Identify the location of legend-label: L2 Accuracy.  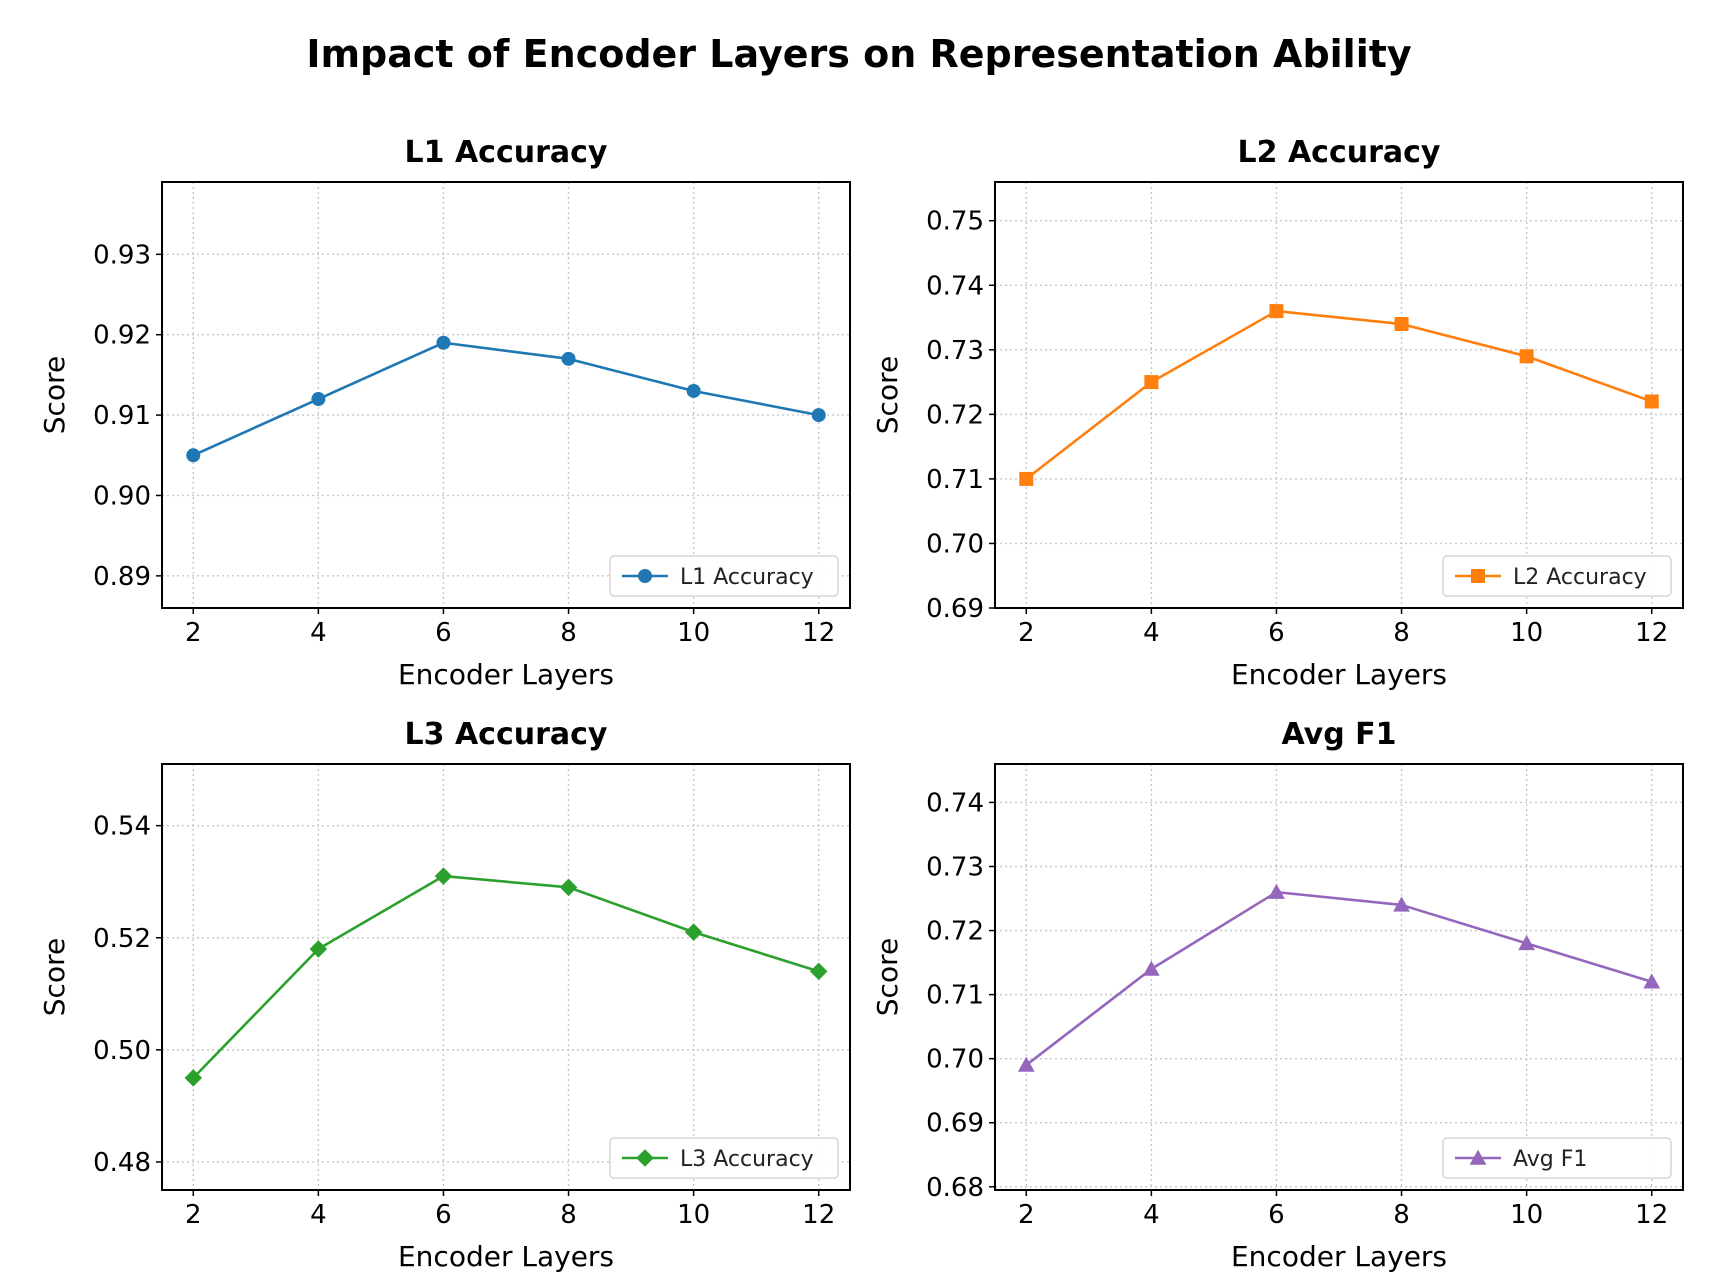
(1580, 577).